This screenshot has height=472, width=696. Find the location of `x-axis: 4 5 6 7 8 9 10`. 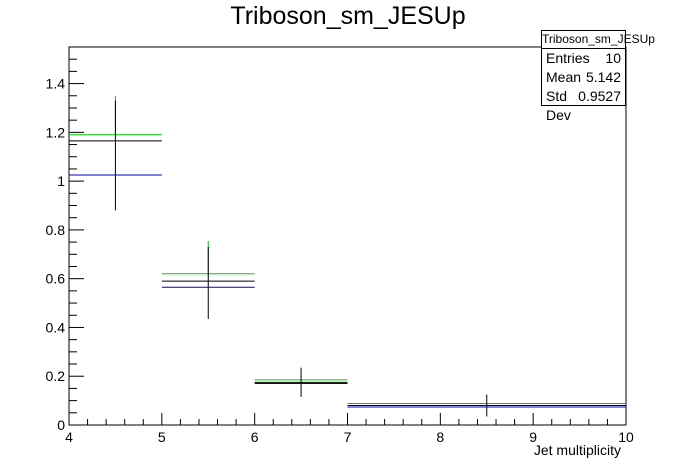

x-axis: 4 5 6 7 8 9 10 is located at coordinates (349, 429).